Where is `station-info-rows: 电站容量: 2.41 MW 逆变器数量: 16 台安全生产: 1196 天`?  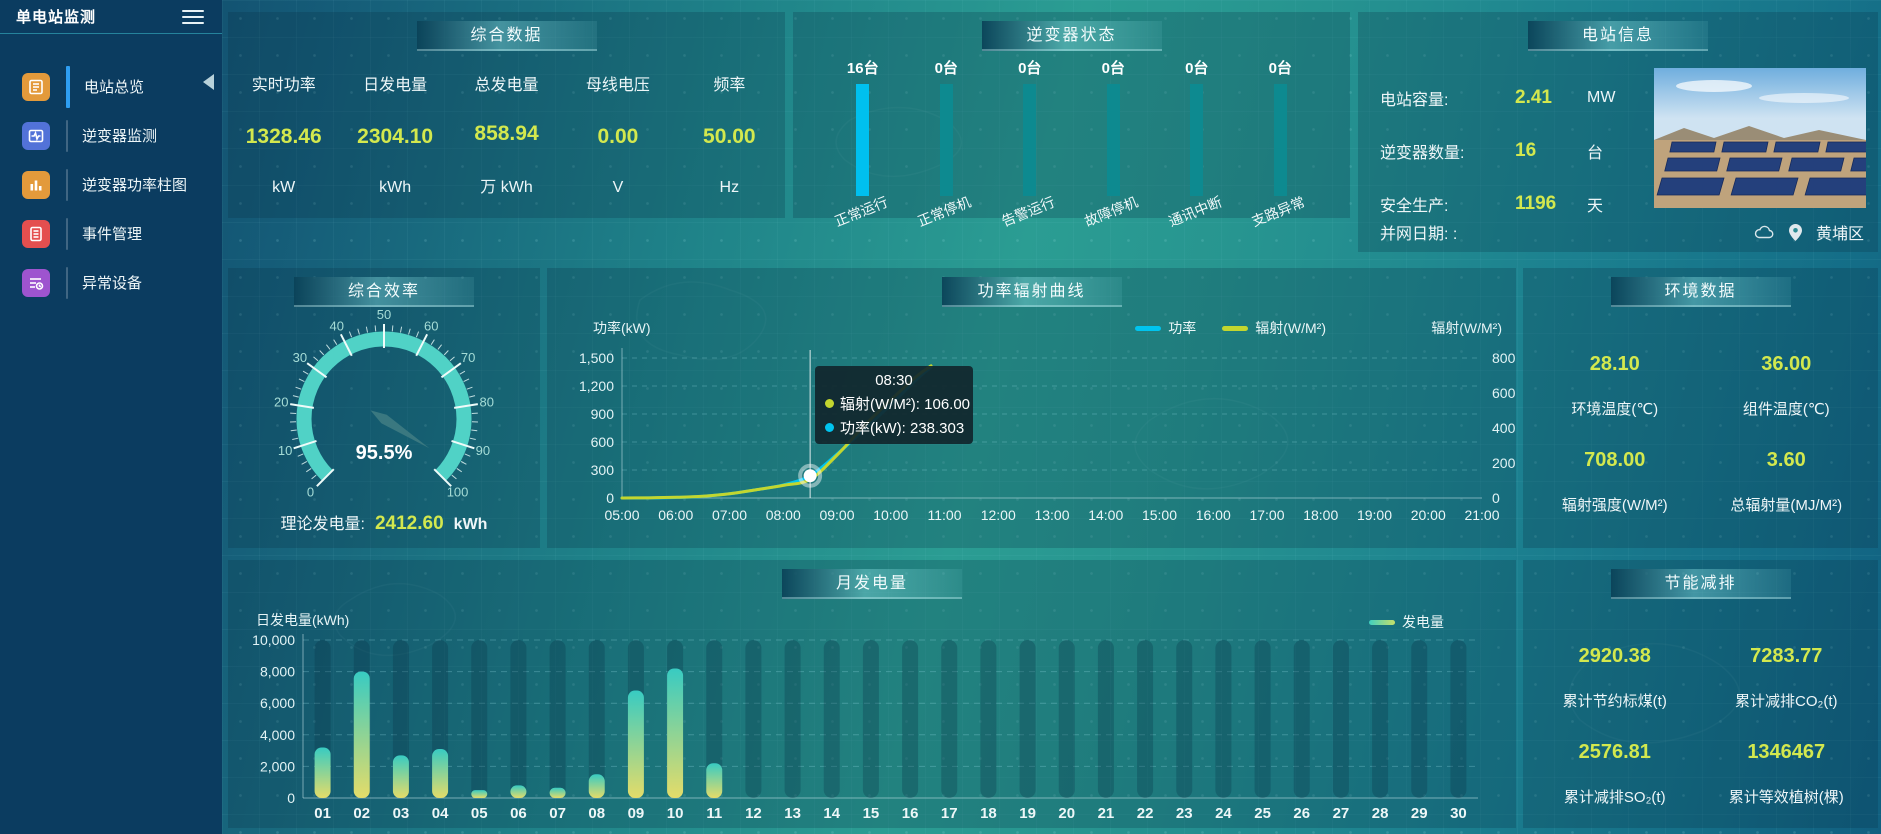
station-info-rows: 电站容量: 2.41 MW 逆变器数量: 16 台安全生产: 1196 天 is located at coordinates (1508, 140).